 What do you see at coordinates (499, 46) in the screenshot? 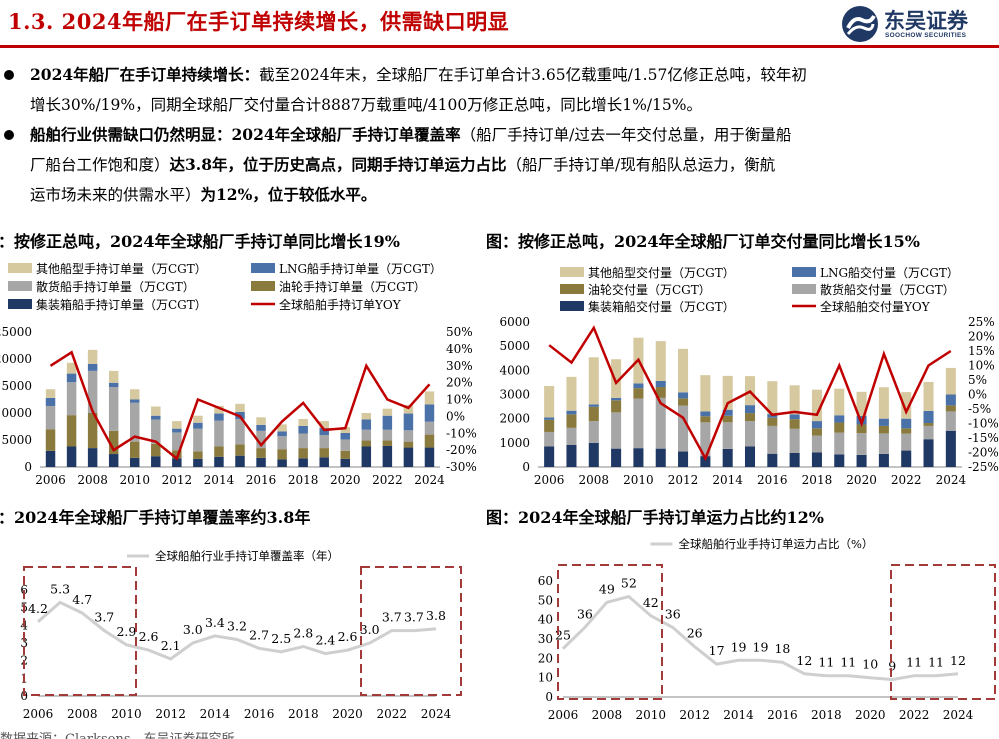
I see `header-divider` at bounding box center [499, 46].